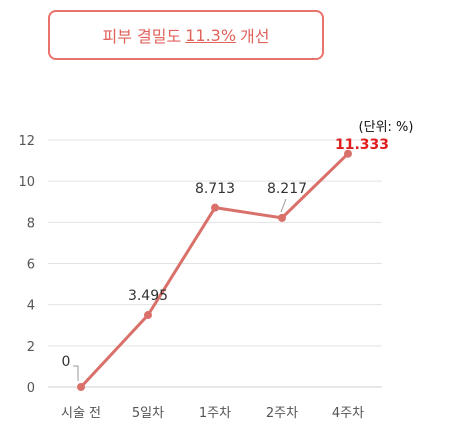  I want to click on y-tick-label: 4, so click(31, 306).